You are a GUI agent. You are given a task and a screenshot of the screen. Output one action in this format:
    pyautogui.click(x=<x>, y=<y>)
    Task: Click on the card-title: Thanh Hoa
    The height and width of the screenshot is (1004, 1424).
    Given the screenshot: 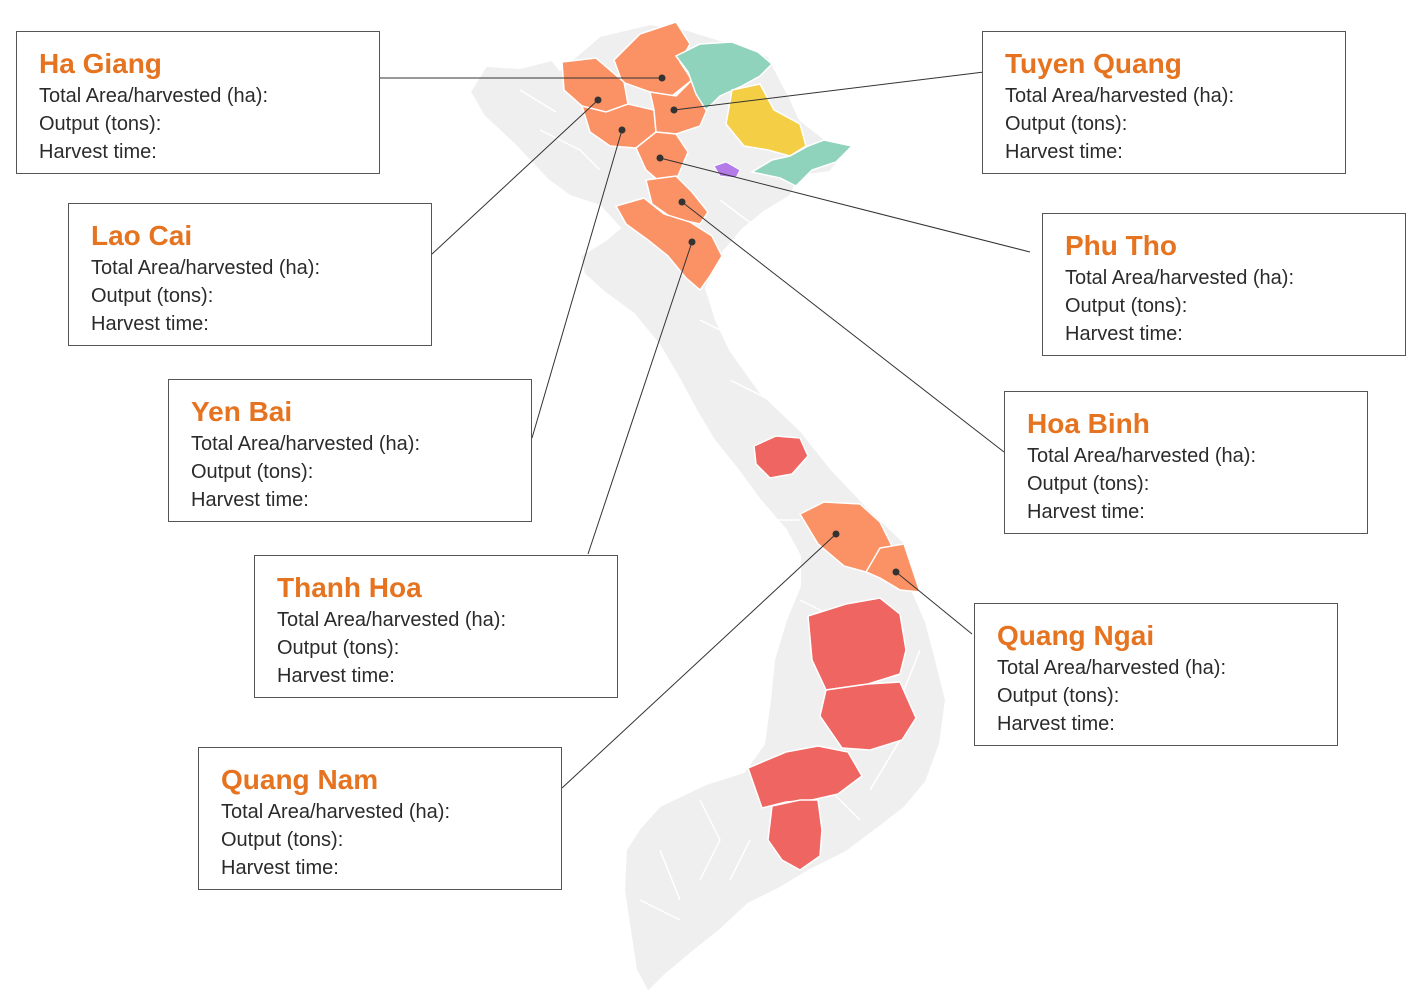 What is the action you would take?
    pyautogui.click(x=349, y=587)
    